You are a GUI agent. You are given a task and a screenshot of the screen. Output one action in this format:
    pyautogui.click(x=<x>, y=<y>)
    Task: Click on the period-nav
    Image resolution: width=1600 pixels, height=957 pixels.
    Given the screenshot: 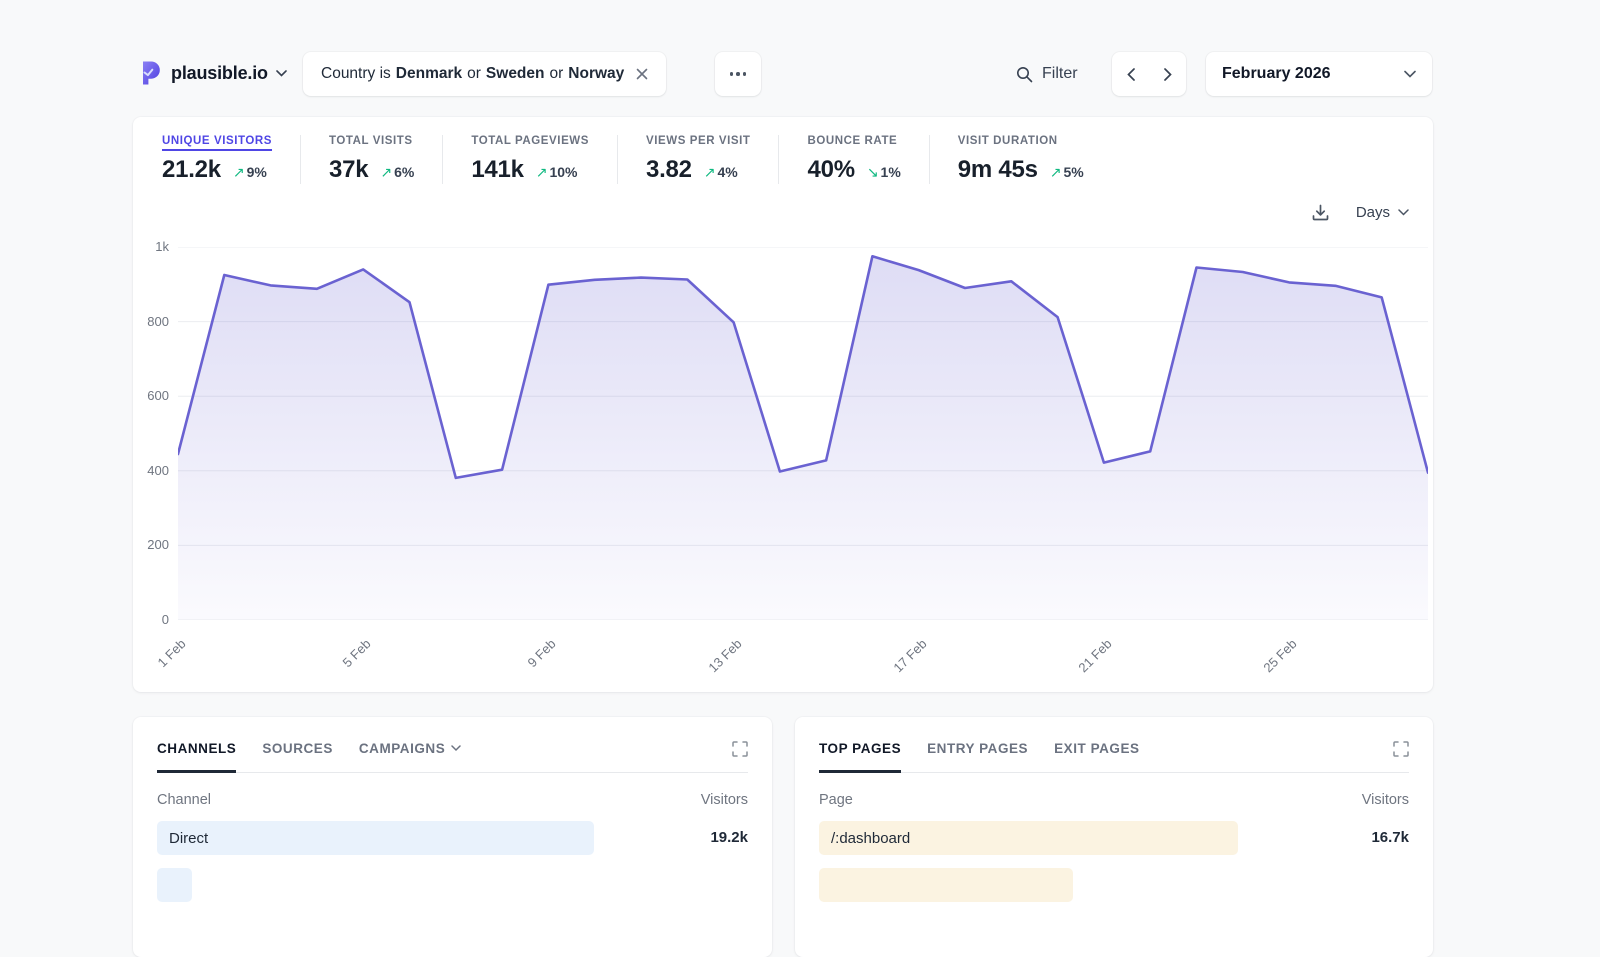 What is the action you would take?
    pyautogui.click(x=1149, y=74)
    